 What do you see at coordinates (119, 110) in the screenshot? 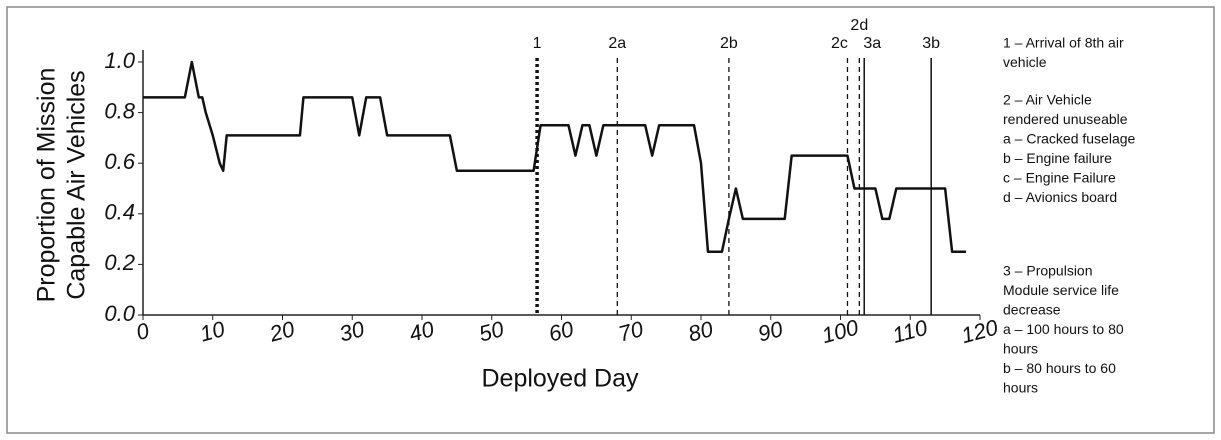
I see `y-tick-label: 0.8` at bounding box center [119, 110].